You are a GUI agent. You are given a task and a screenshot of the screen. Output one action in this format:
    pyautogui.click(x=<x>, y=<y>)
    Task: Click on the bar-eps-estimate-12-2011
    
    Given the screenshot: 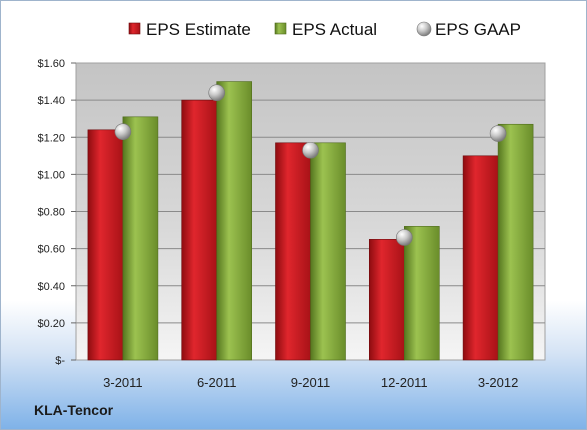 What is the action you would take?
    pyautogui.click(x=386, y=300)
    